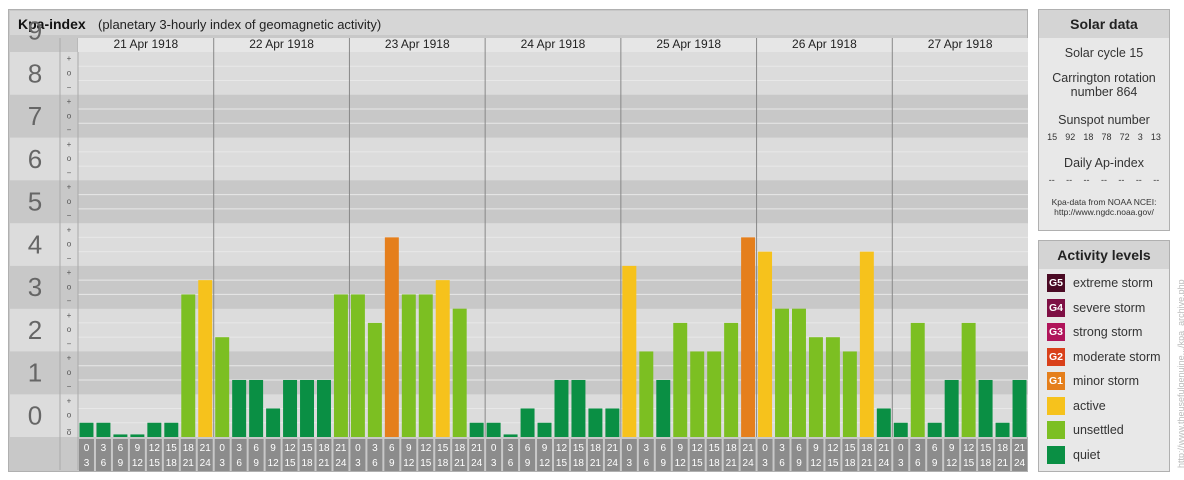  What do you see at coordinates (426, 448) in the screenshot?
I see `interval-start-label: 12` at bounding box center [426, 448].